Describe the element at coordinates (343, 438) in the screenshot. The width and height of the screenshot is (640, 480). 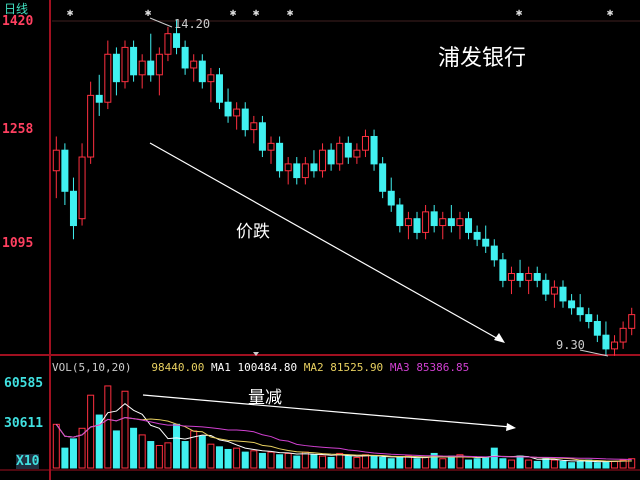
I see `volume-ma3-line` at that location.